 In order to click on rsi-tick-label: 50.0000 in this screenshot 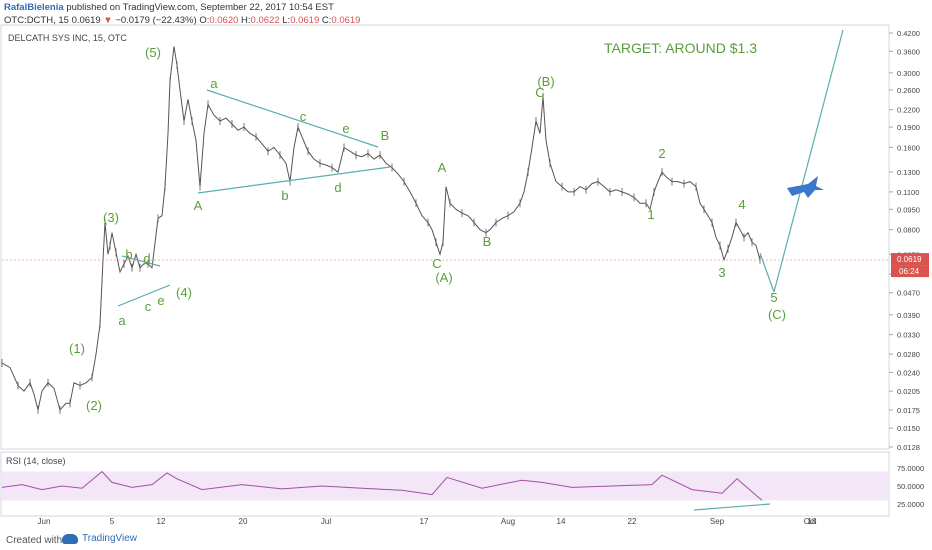, I will do `click(910, 486)`.